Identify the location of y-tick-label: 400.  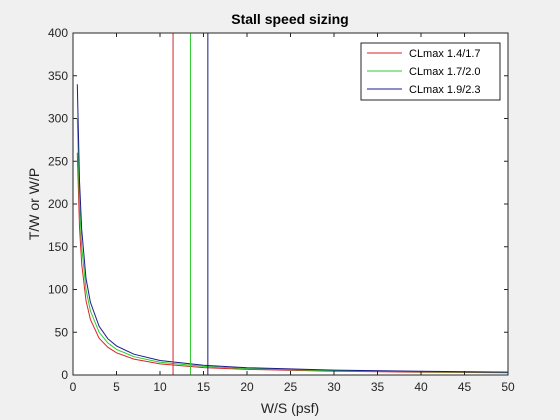
(58, 33).